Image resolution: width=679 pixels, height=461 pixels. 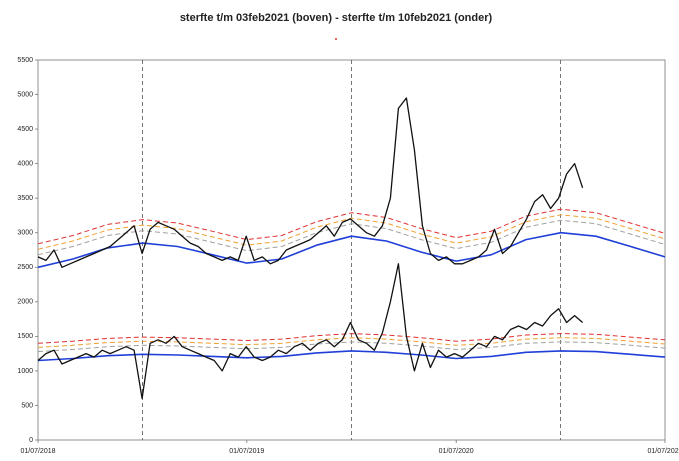 I want to click on y-tick-label: 0, so click(x=31, y=440).